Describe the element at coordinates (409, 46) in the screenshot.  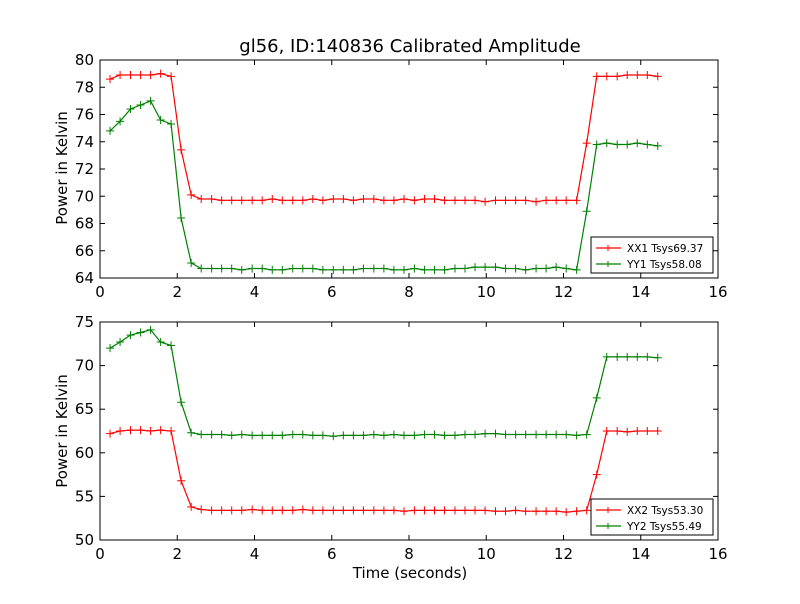
I see `chart-title: gl56, ID:140836 Calibrated Amplitude` at that location.